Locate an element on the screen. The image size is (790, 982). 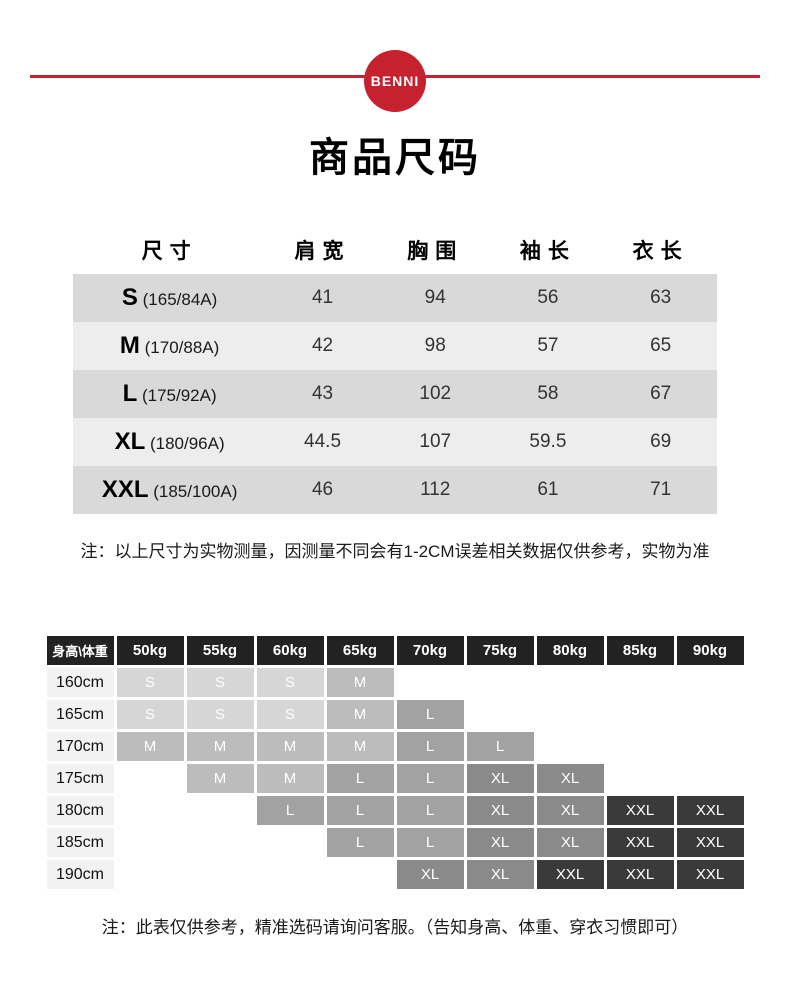
size-spec: (185/100A) is located at coordinates (193, 491).